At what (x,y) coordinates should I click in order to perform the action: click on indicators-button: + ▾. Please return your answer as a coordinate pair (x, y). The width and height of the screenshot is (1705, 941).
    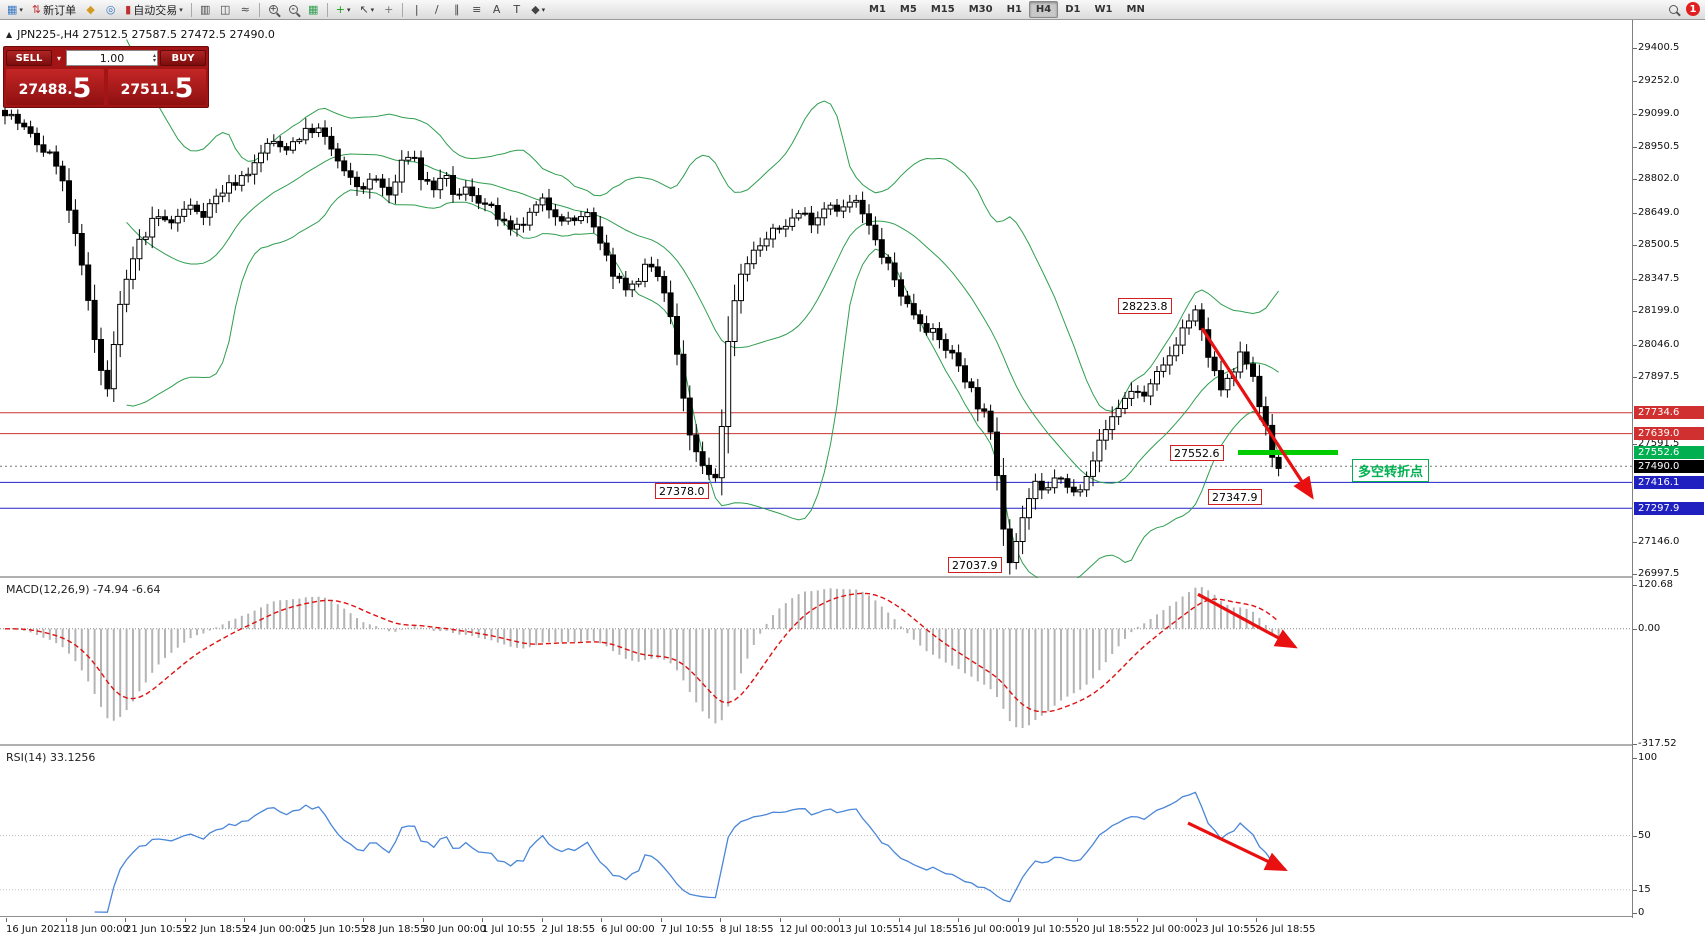
    Looking at the image, I should click on (343, 9).